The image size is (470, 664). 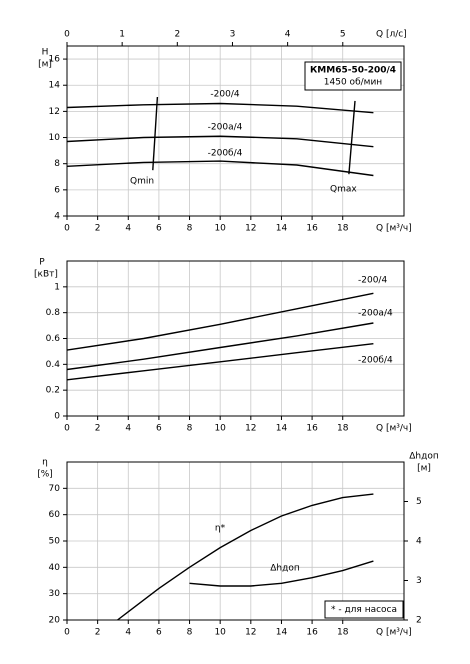 I want to click on y-tick-label: 0.6, so click(x=53, y=339).